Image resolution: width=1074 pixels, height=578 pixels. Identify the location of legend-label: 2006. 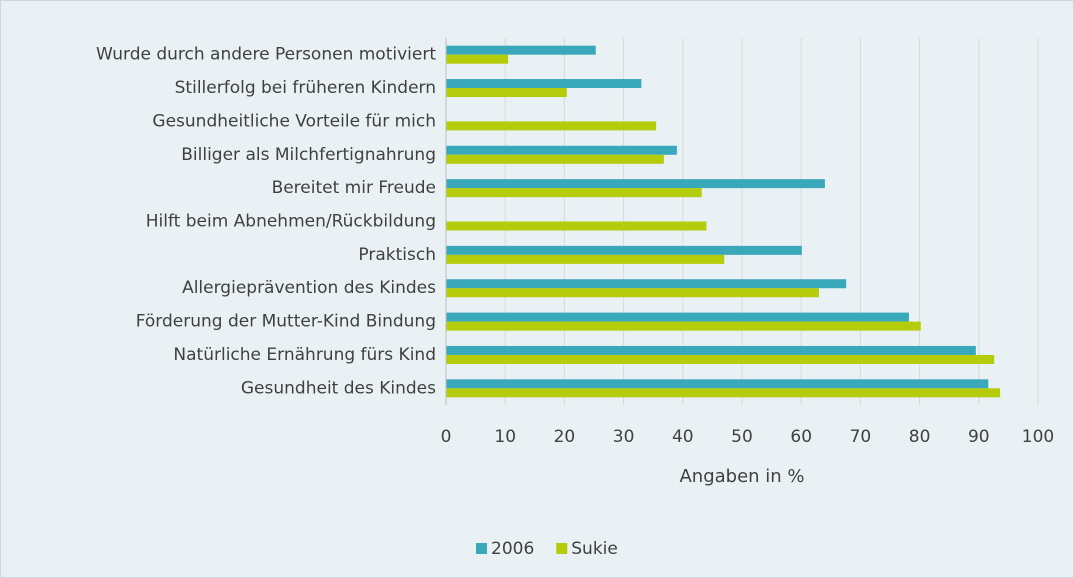
(512, 549).